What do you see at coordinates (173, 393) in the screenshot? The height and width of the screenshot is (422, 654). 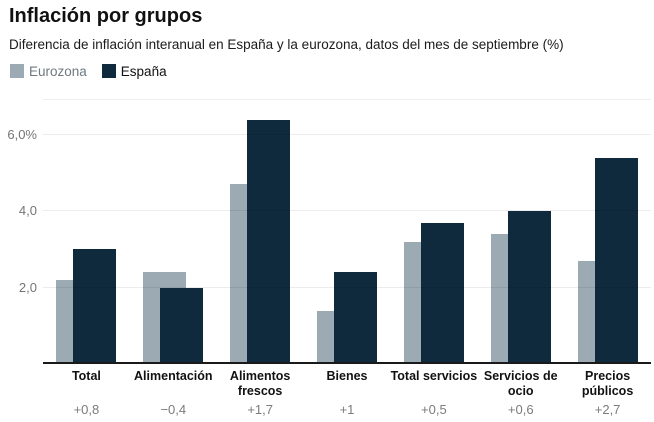 I see `x-axis-cell: Alimentación −0,4` at bounding box center [173, 393].